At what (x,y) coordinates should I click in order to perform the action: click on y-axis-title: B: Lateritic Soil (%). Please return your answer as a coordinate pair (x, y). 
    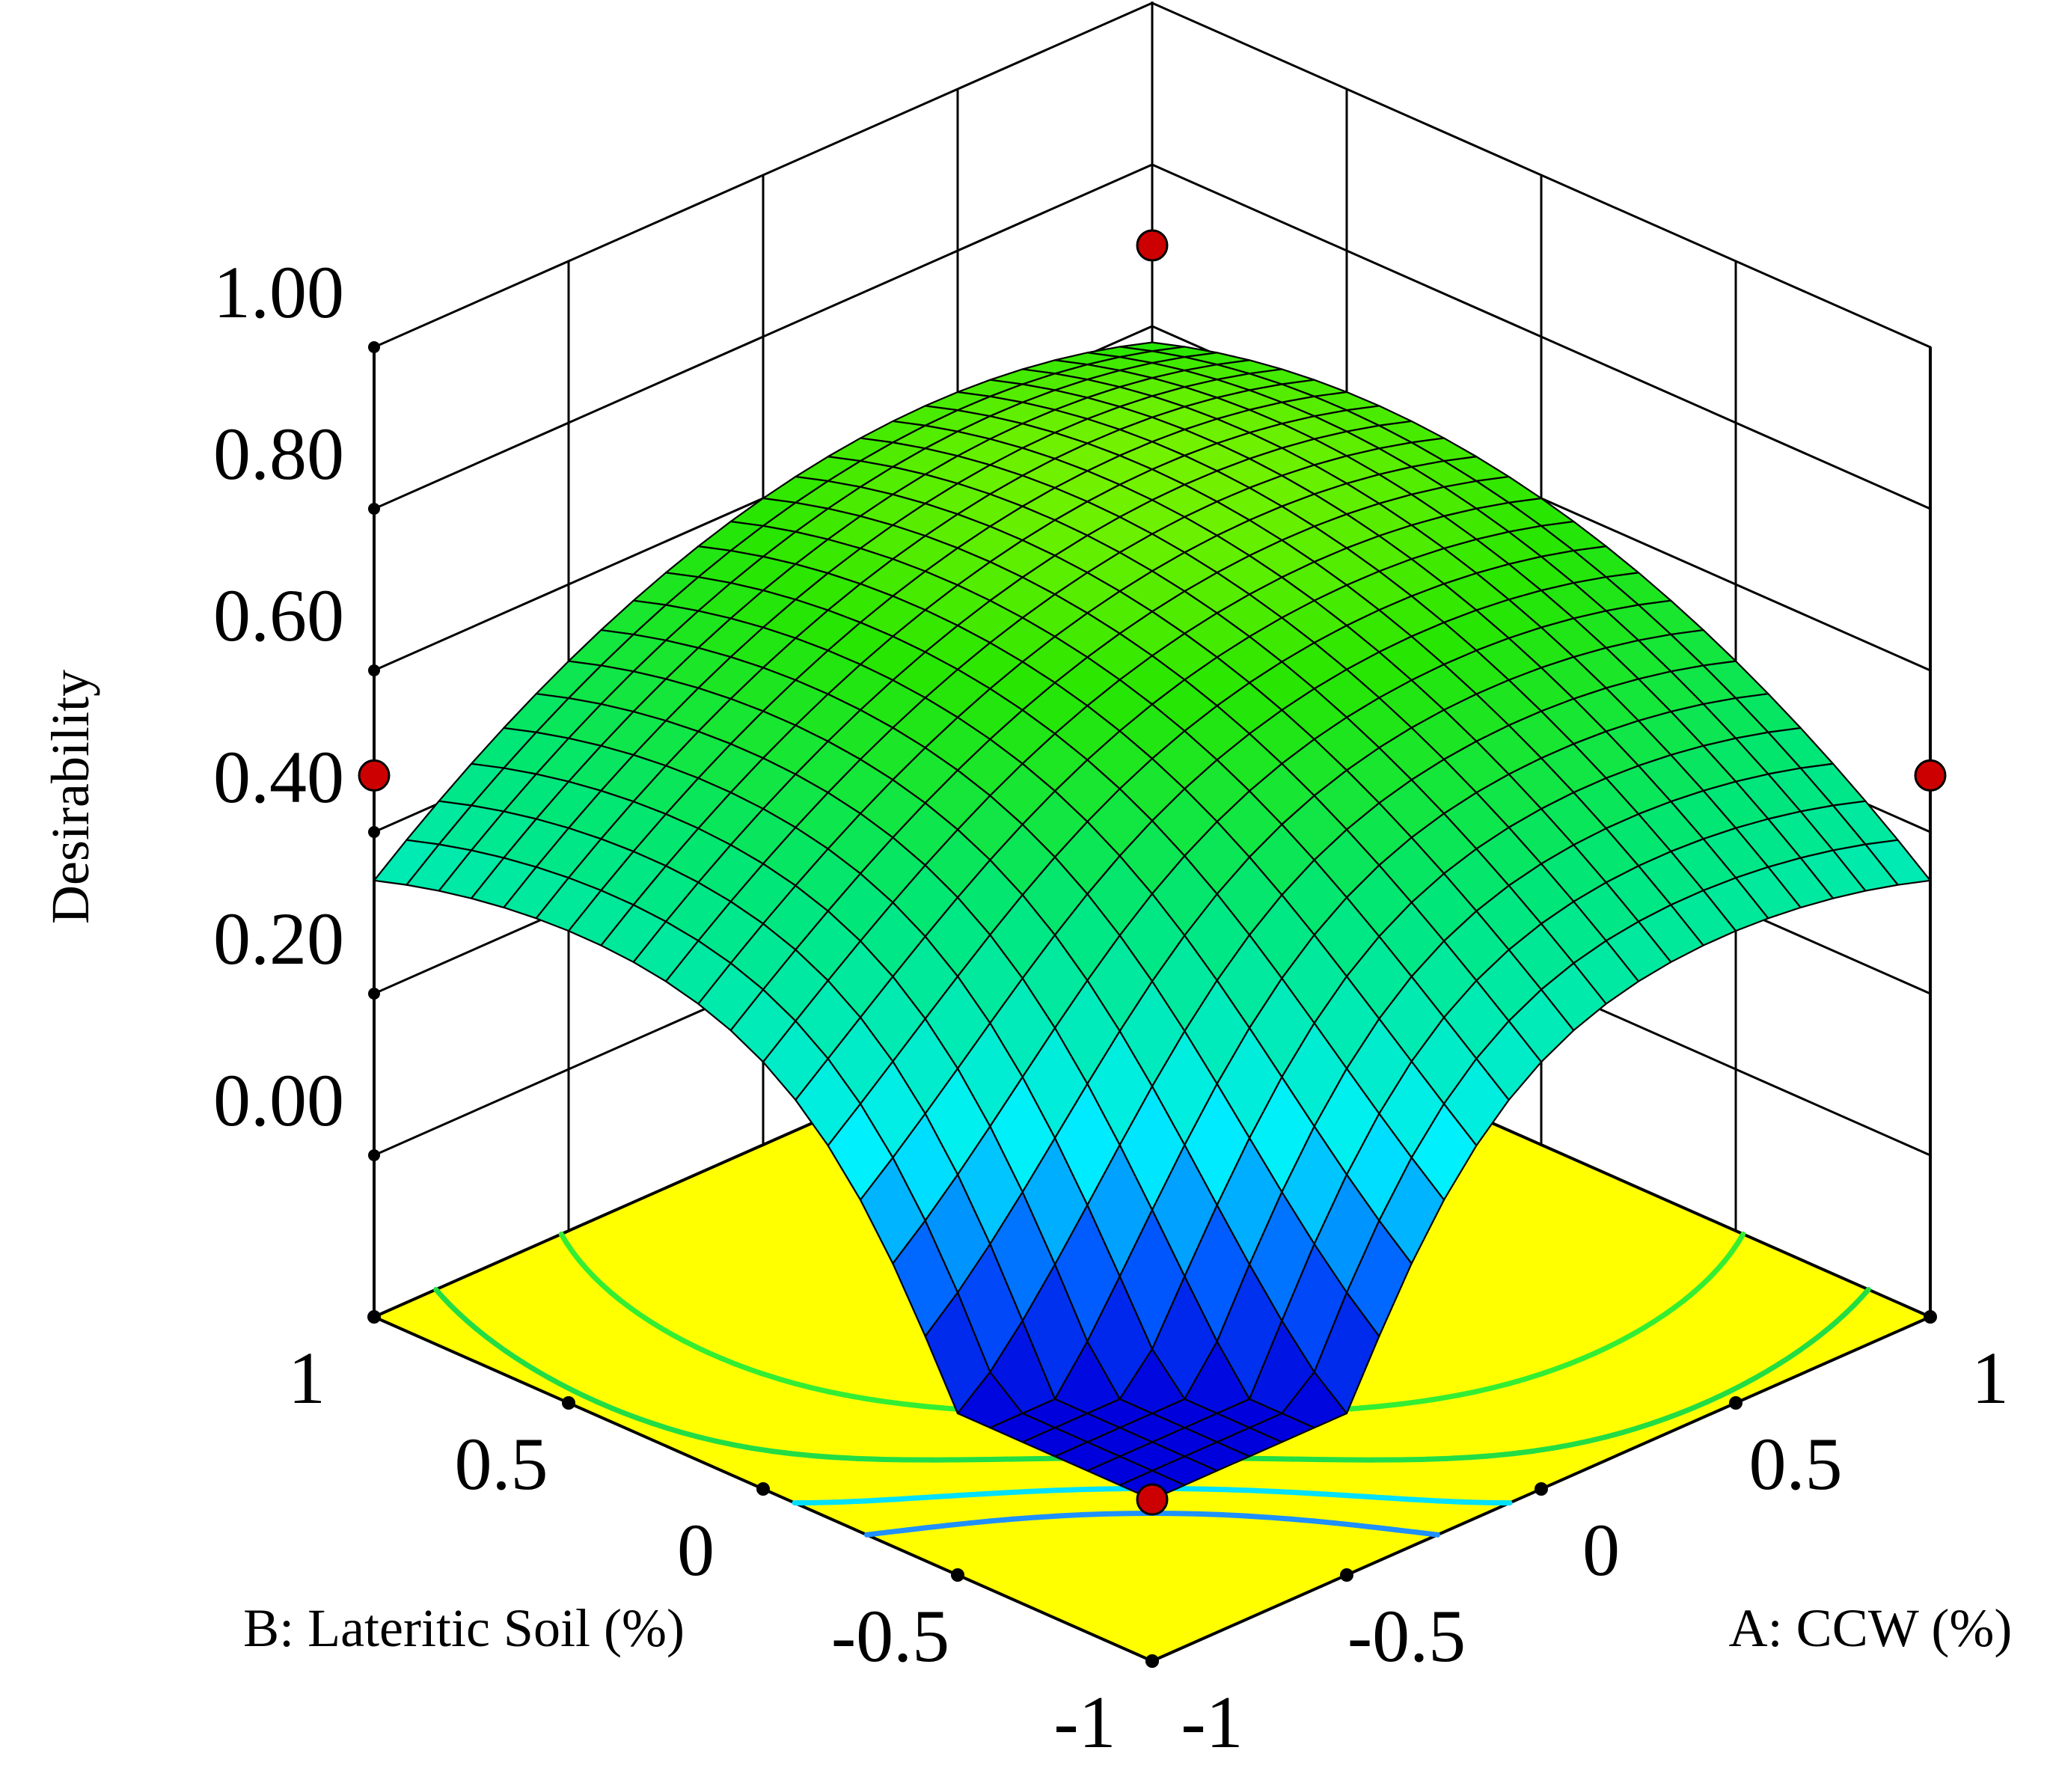
    Looking at the image, I should click on (464, 1628).